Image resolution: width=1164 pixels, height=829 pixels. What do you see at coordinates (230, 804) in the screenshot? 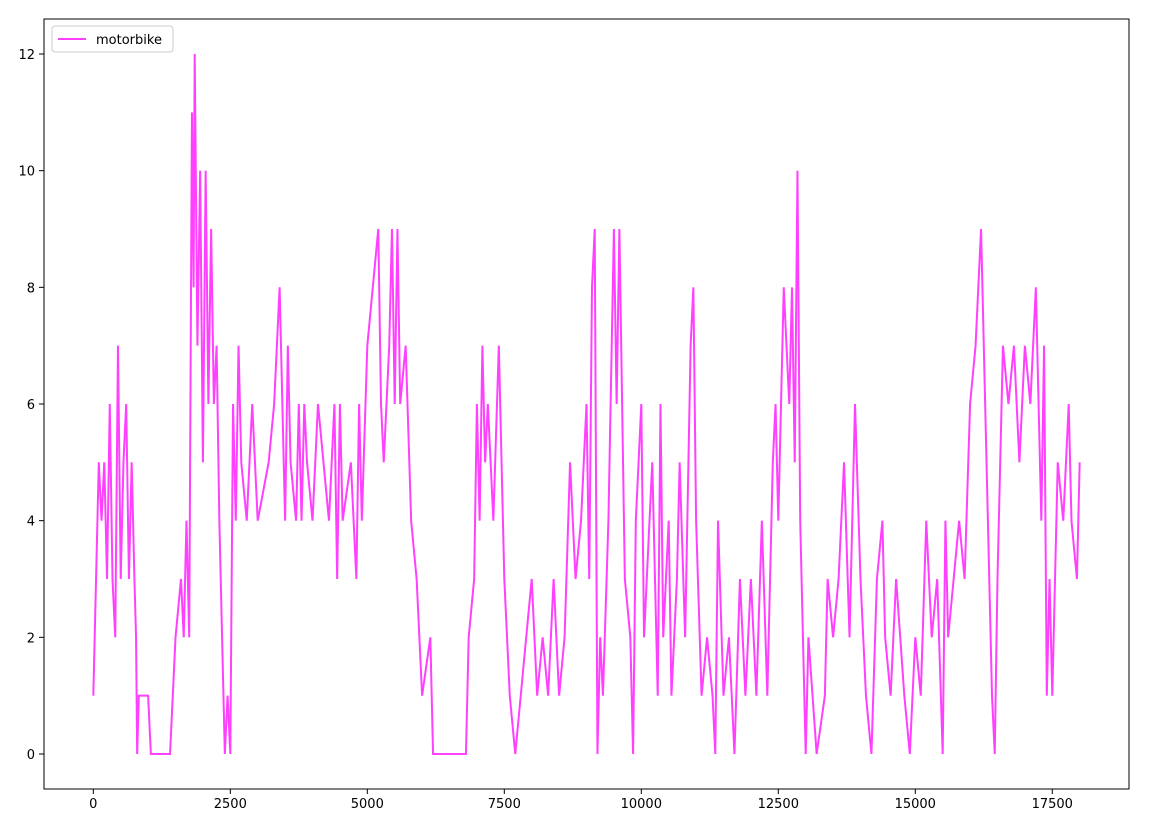
I see `x-tick-label: 2500` at bounding box center [230, 804].